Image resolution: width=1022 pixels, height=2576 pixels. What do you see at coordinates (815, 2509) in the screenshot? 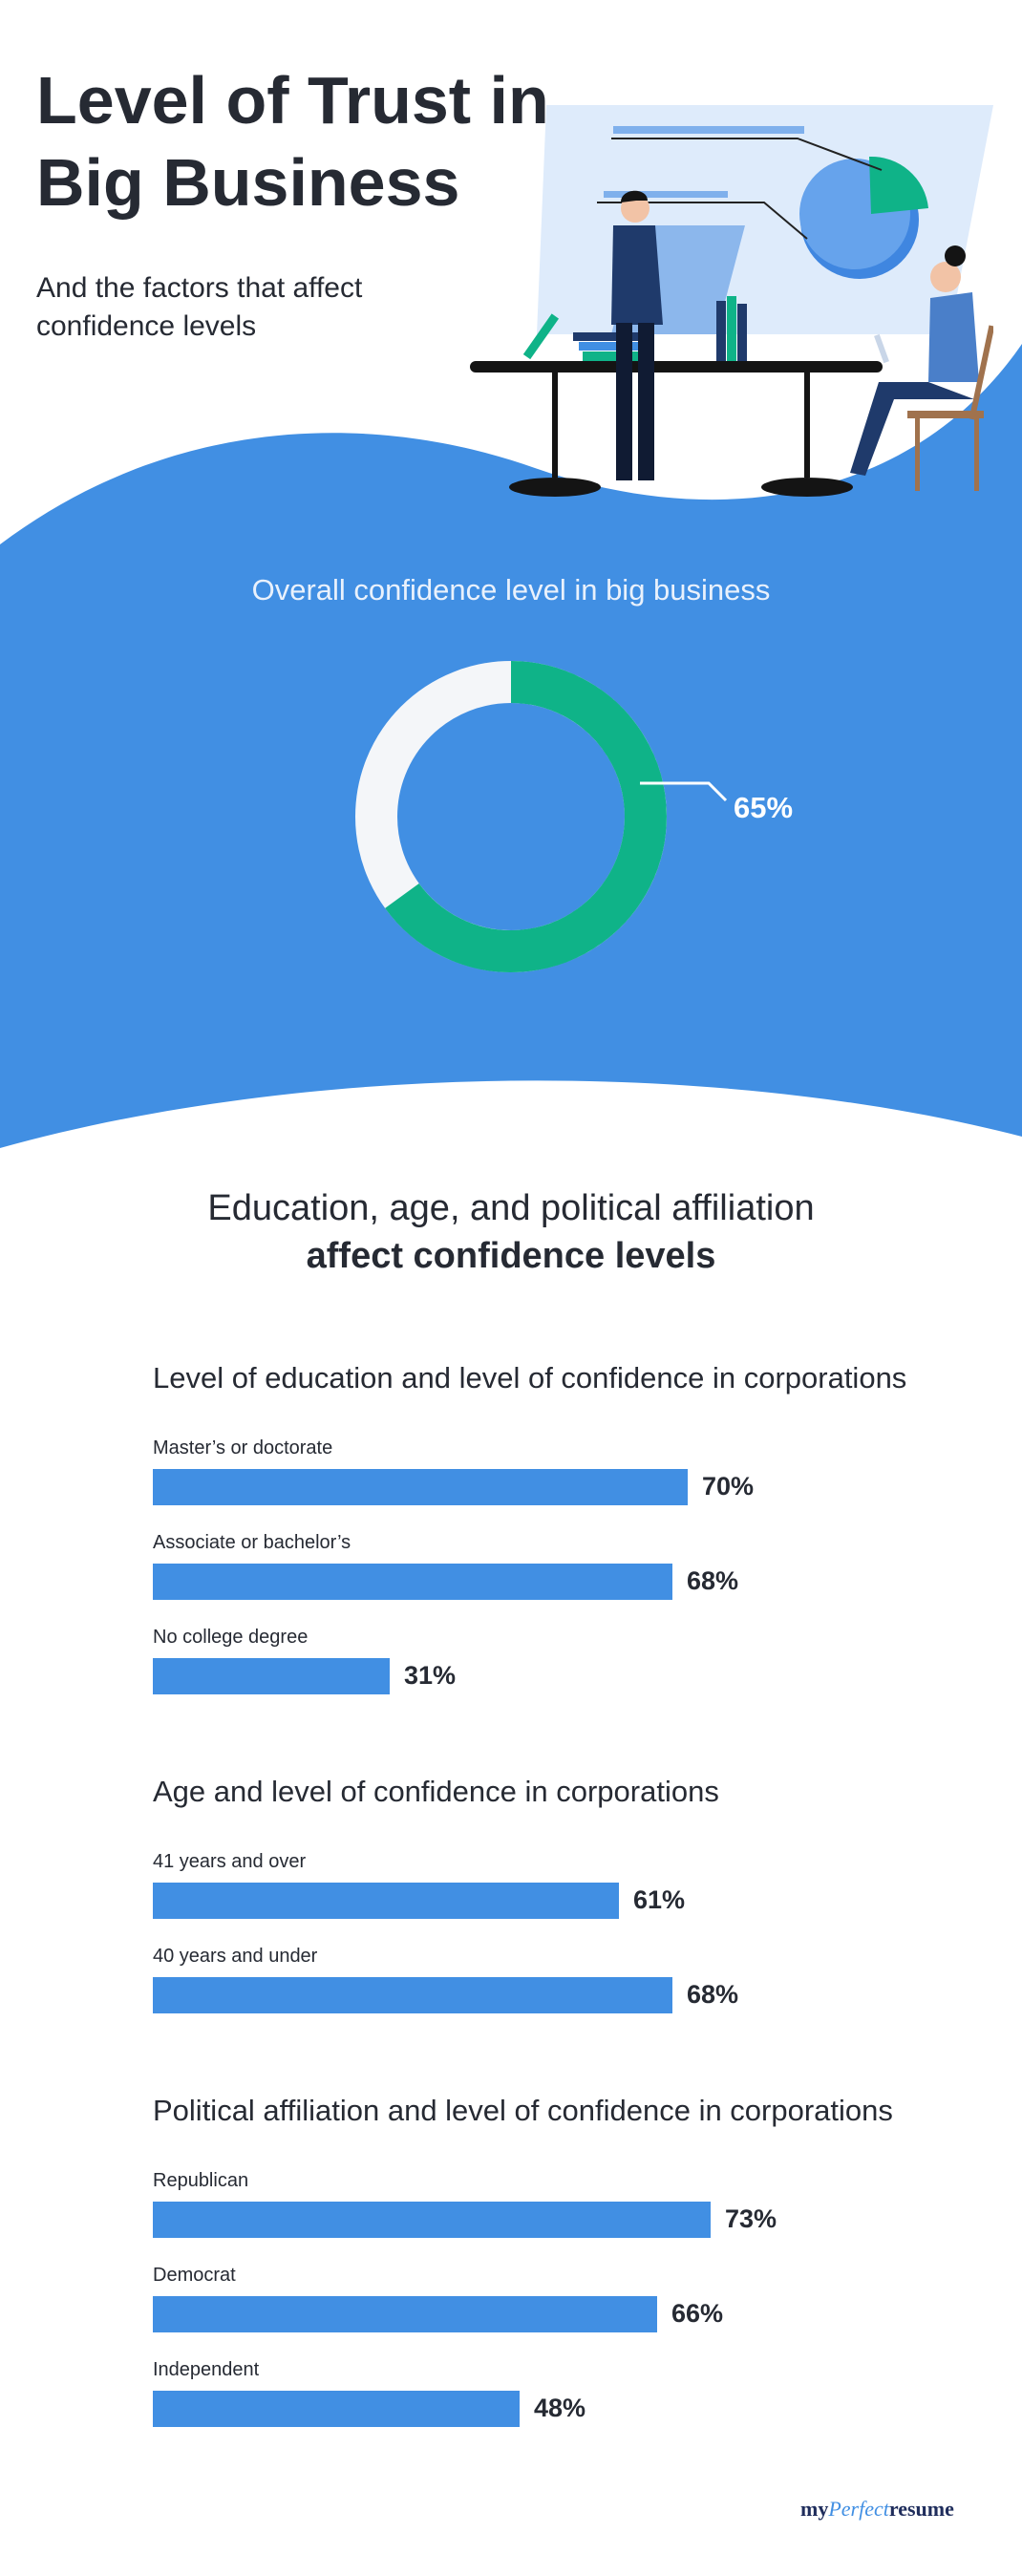
I see `logo-part-my: my` at bounding box center [815, 2509].